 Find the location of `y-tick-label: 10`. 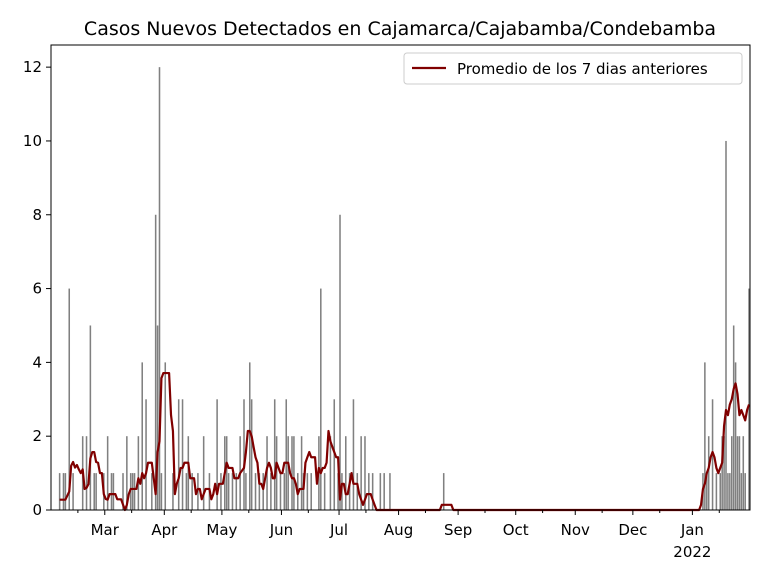

y-tick-label: 10 is located at coordinates (32, 141).